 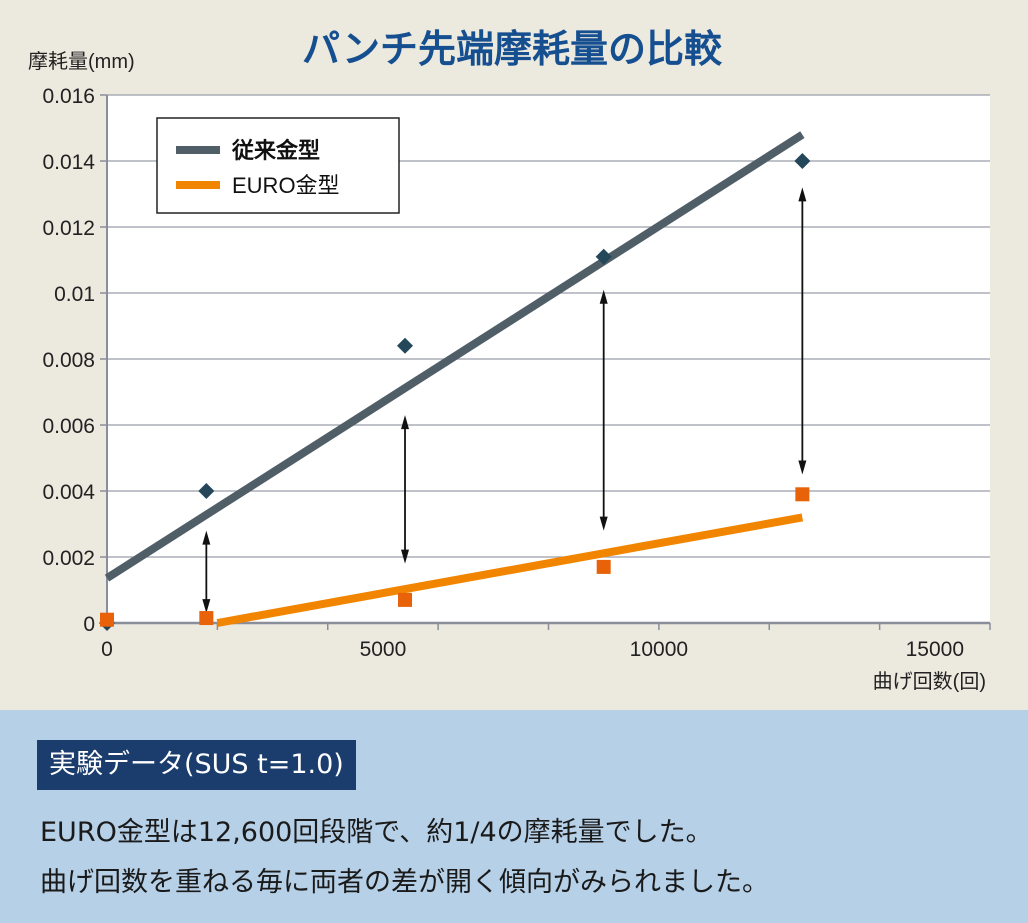 I want to click on legend: 従来金型 EURO金型, so click(x=278, y=165).